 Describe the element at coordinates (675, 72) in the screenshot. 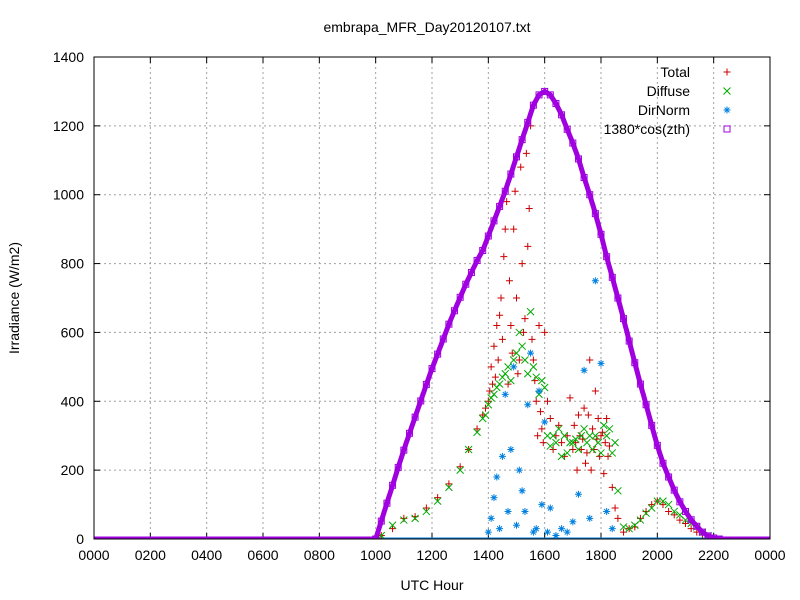

I see `legend-label-total: Total` at that location.